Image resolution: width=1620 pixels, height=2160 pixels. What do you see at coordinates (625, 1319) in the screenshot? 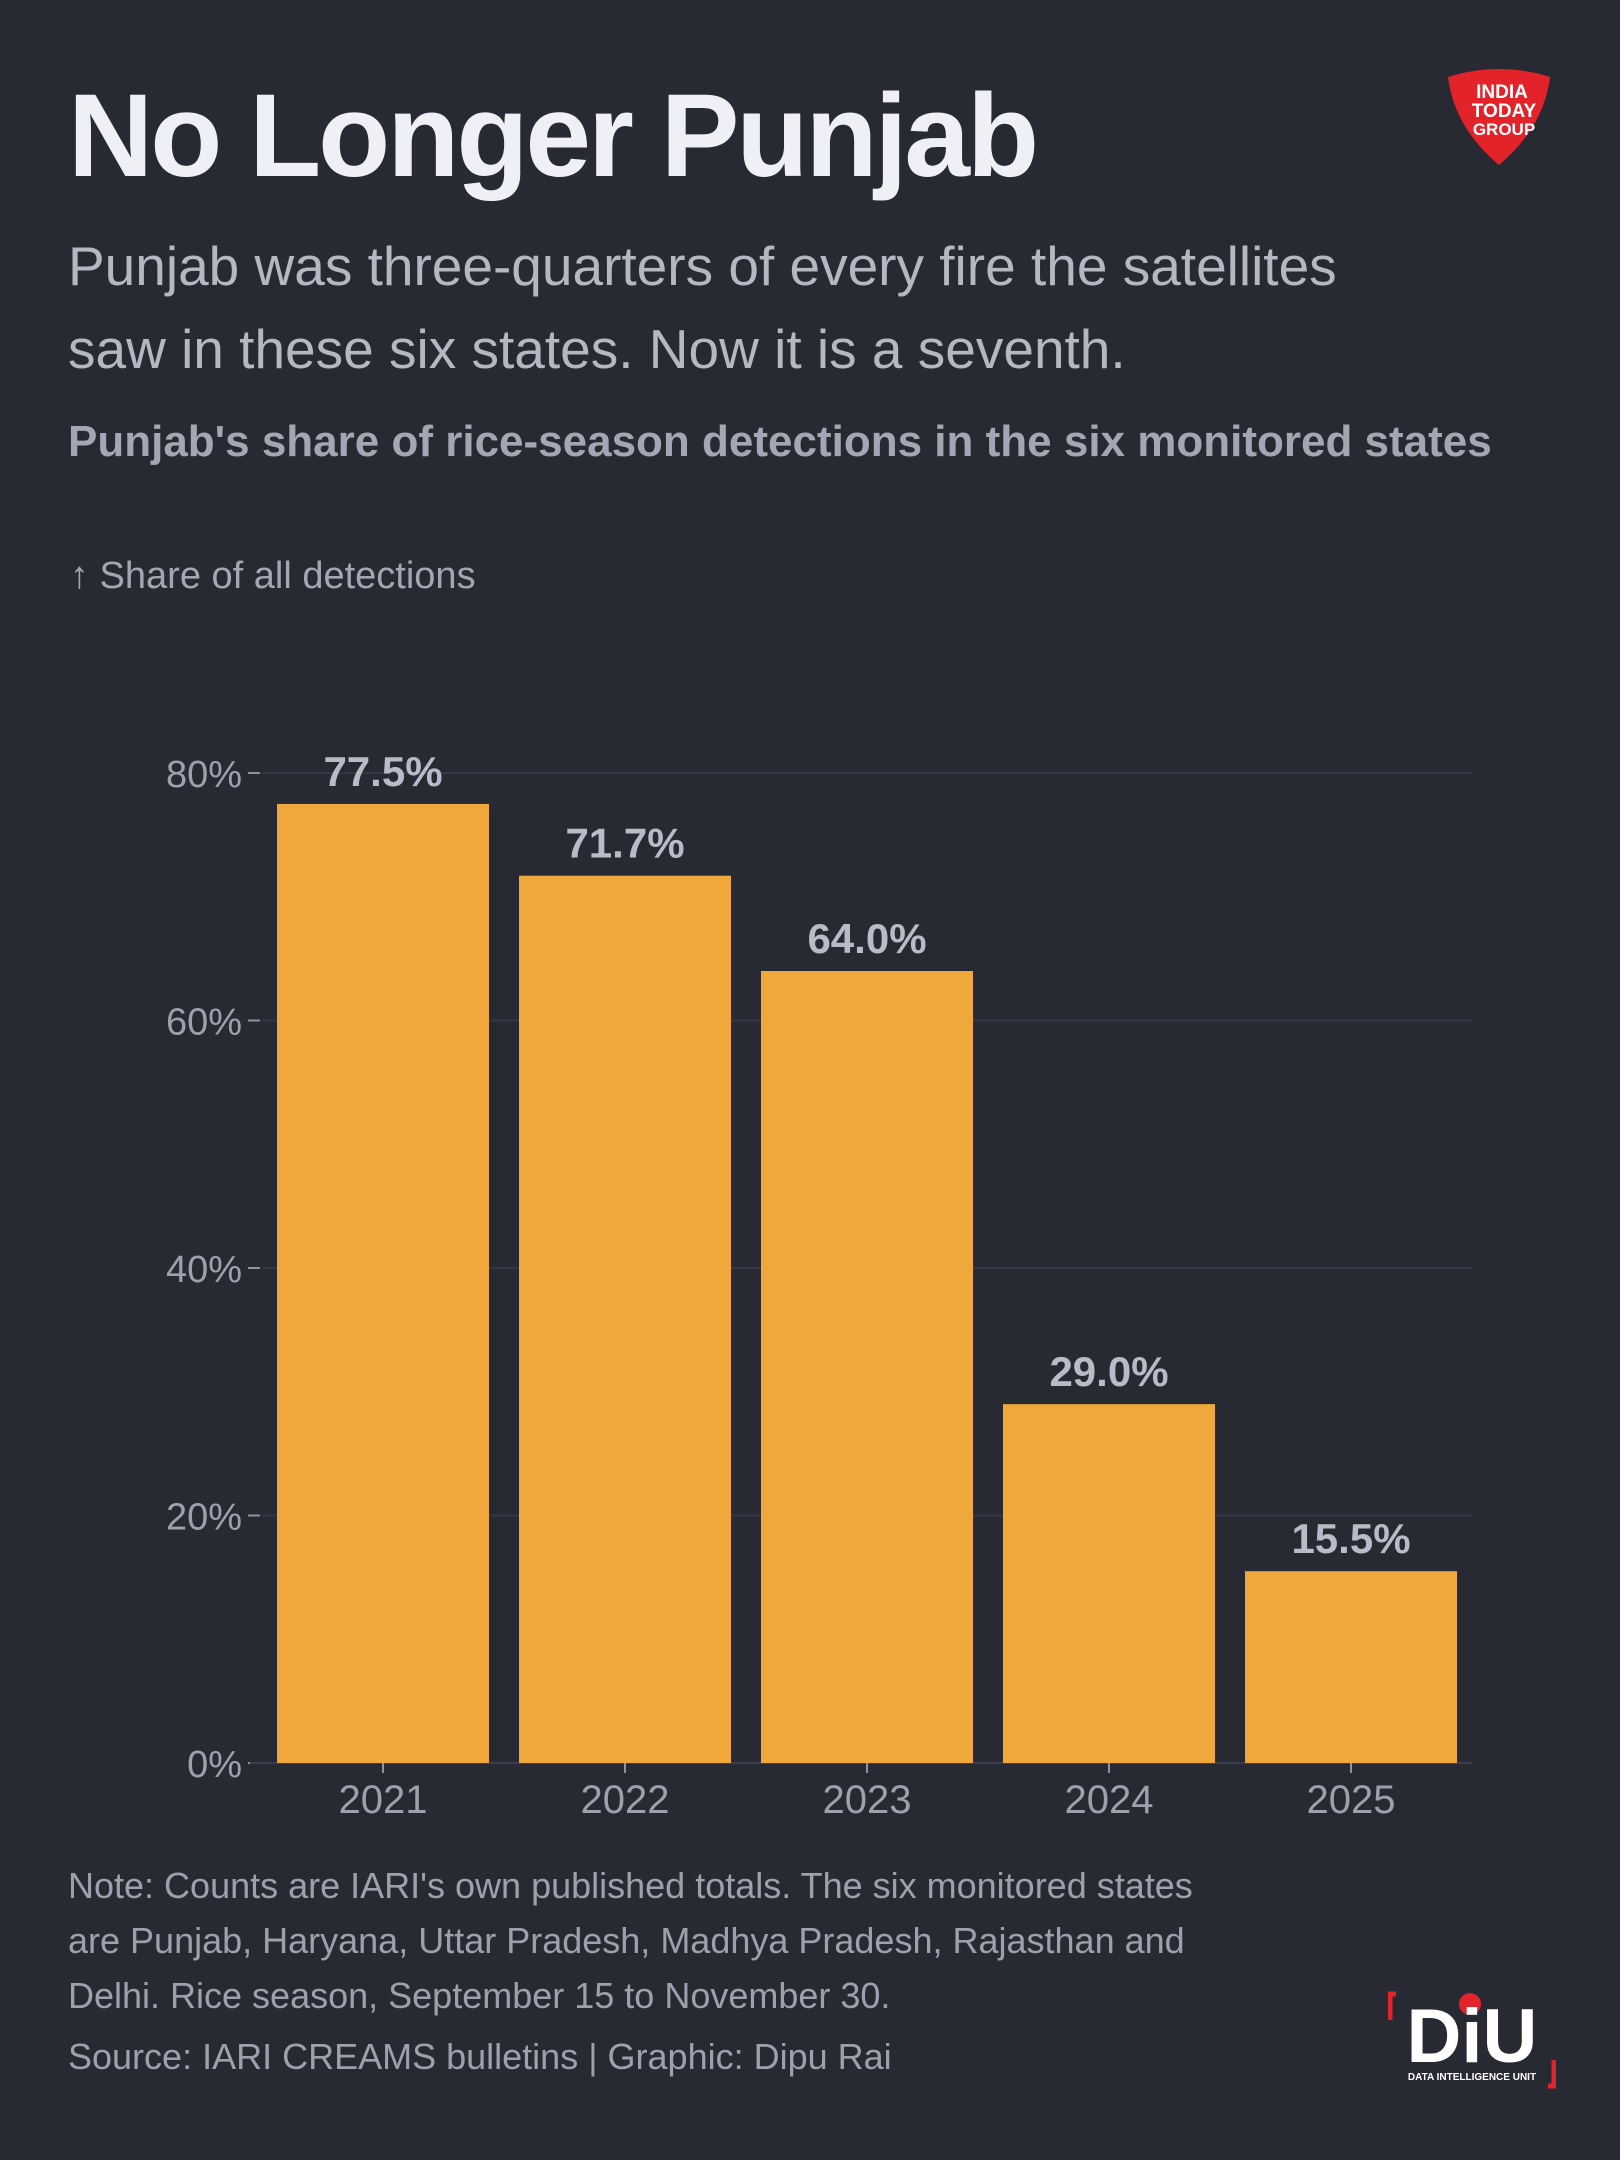
I see `bar-2022` at bounding box center [625, 1319].